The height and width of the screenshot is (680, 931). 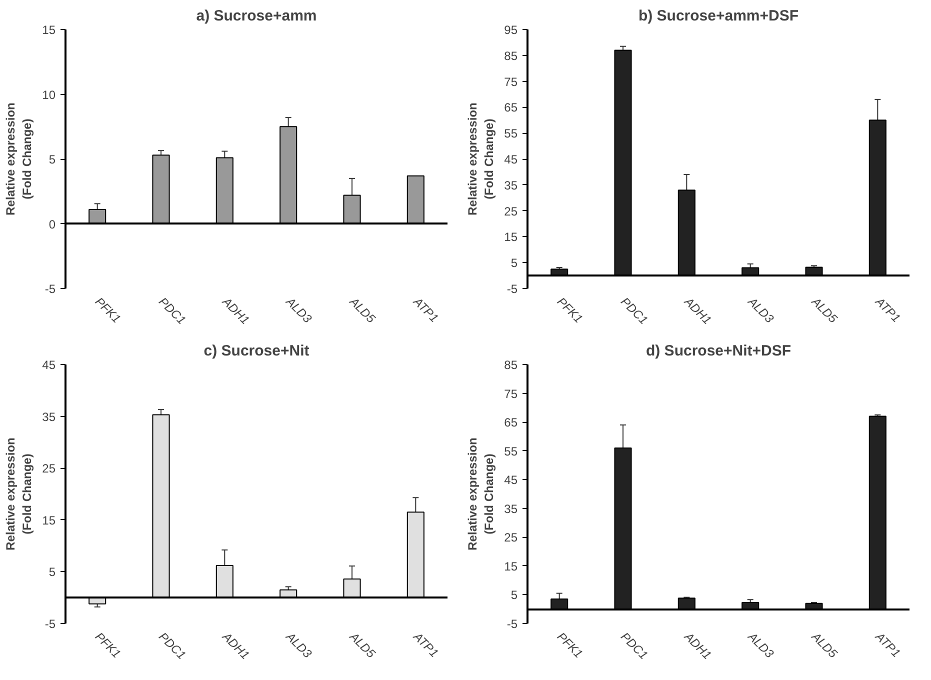 What do you see at coordinates (49, 95) in the screenshot?
I see `y-tick-label: 10` at bounding box center [49, 95].